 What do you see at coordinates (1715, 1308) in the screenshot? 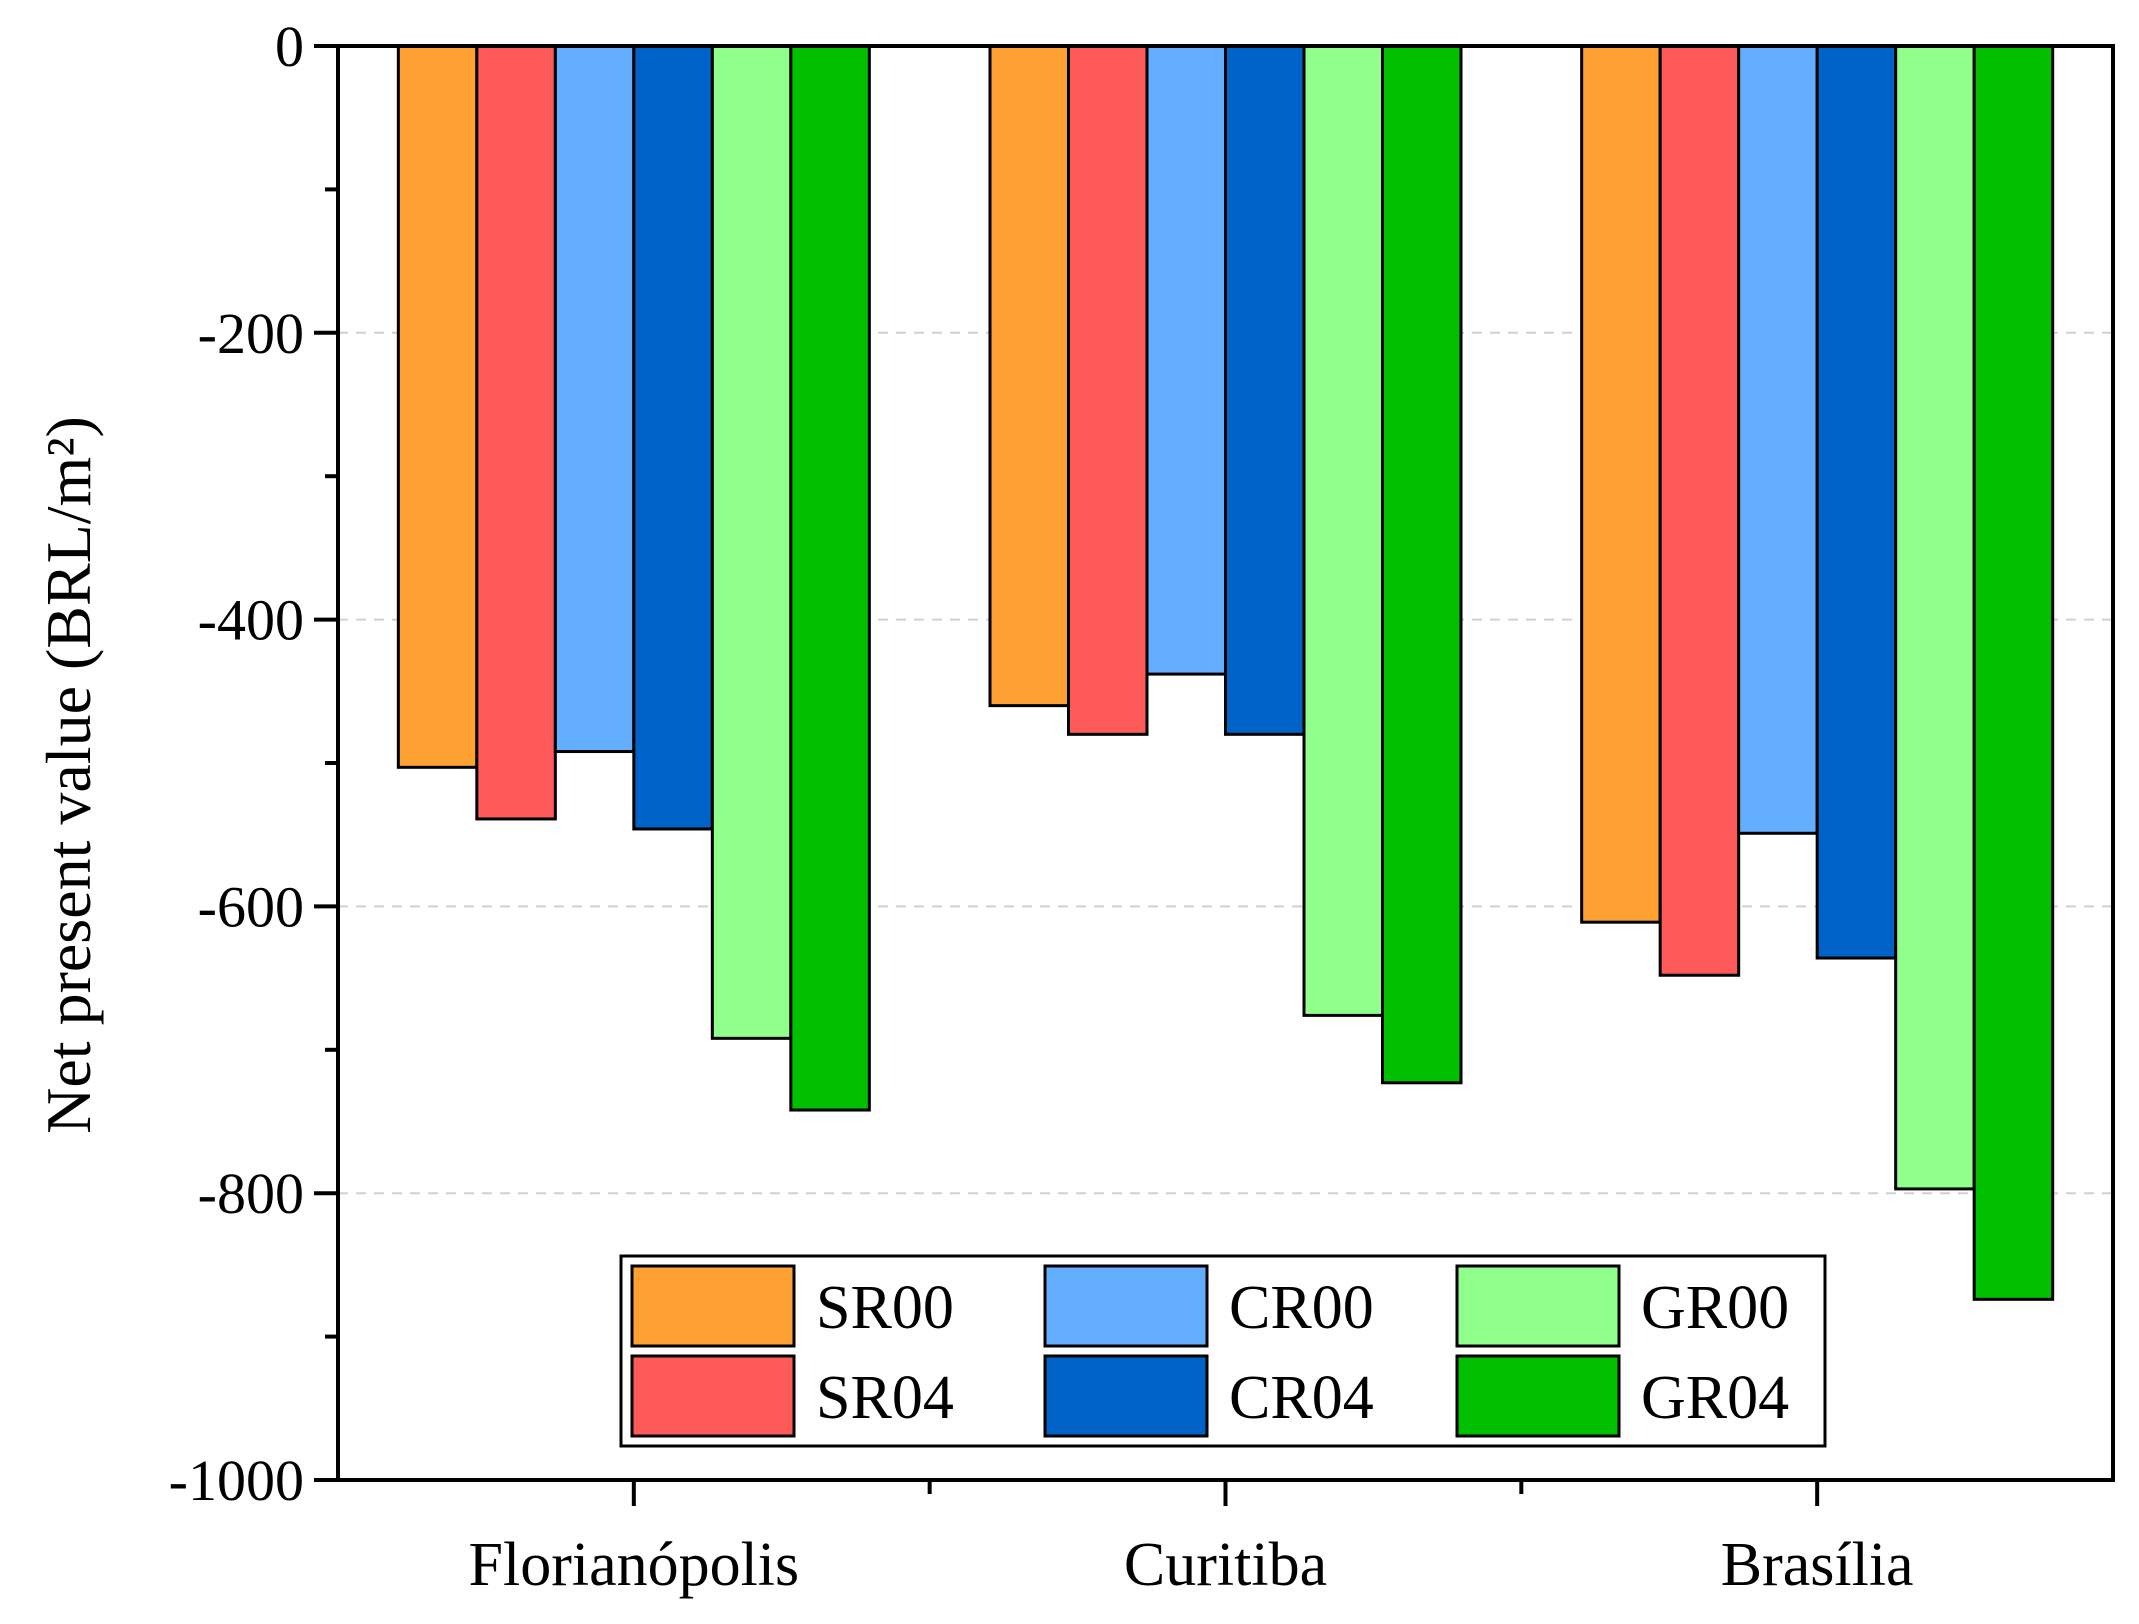
I see `legend-label-gr00: GR00` at bounding box center [1715, 1308].